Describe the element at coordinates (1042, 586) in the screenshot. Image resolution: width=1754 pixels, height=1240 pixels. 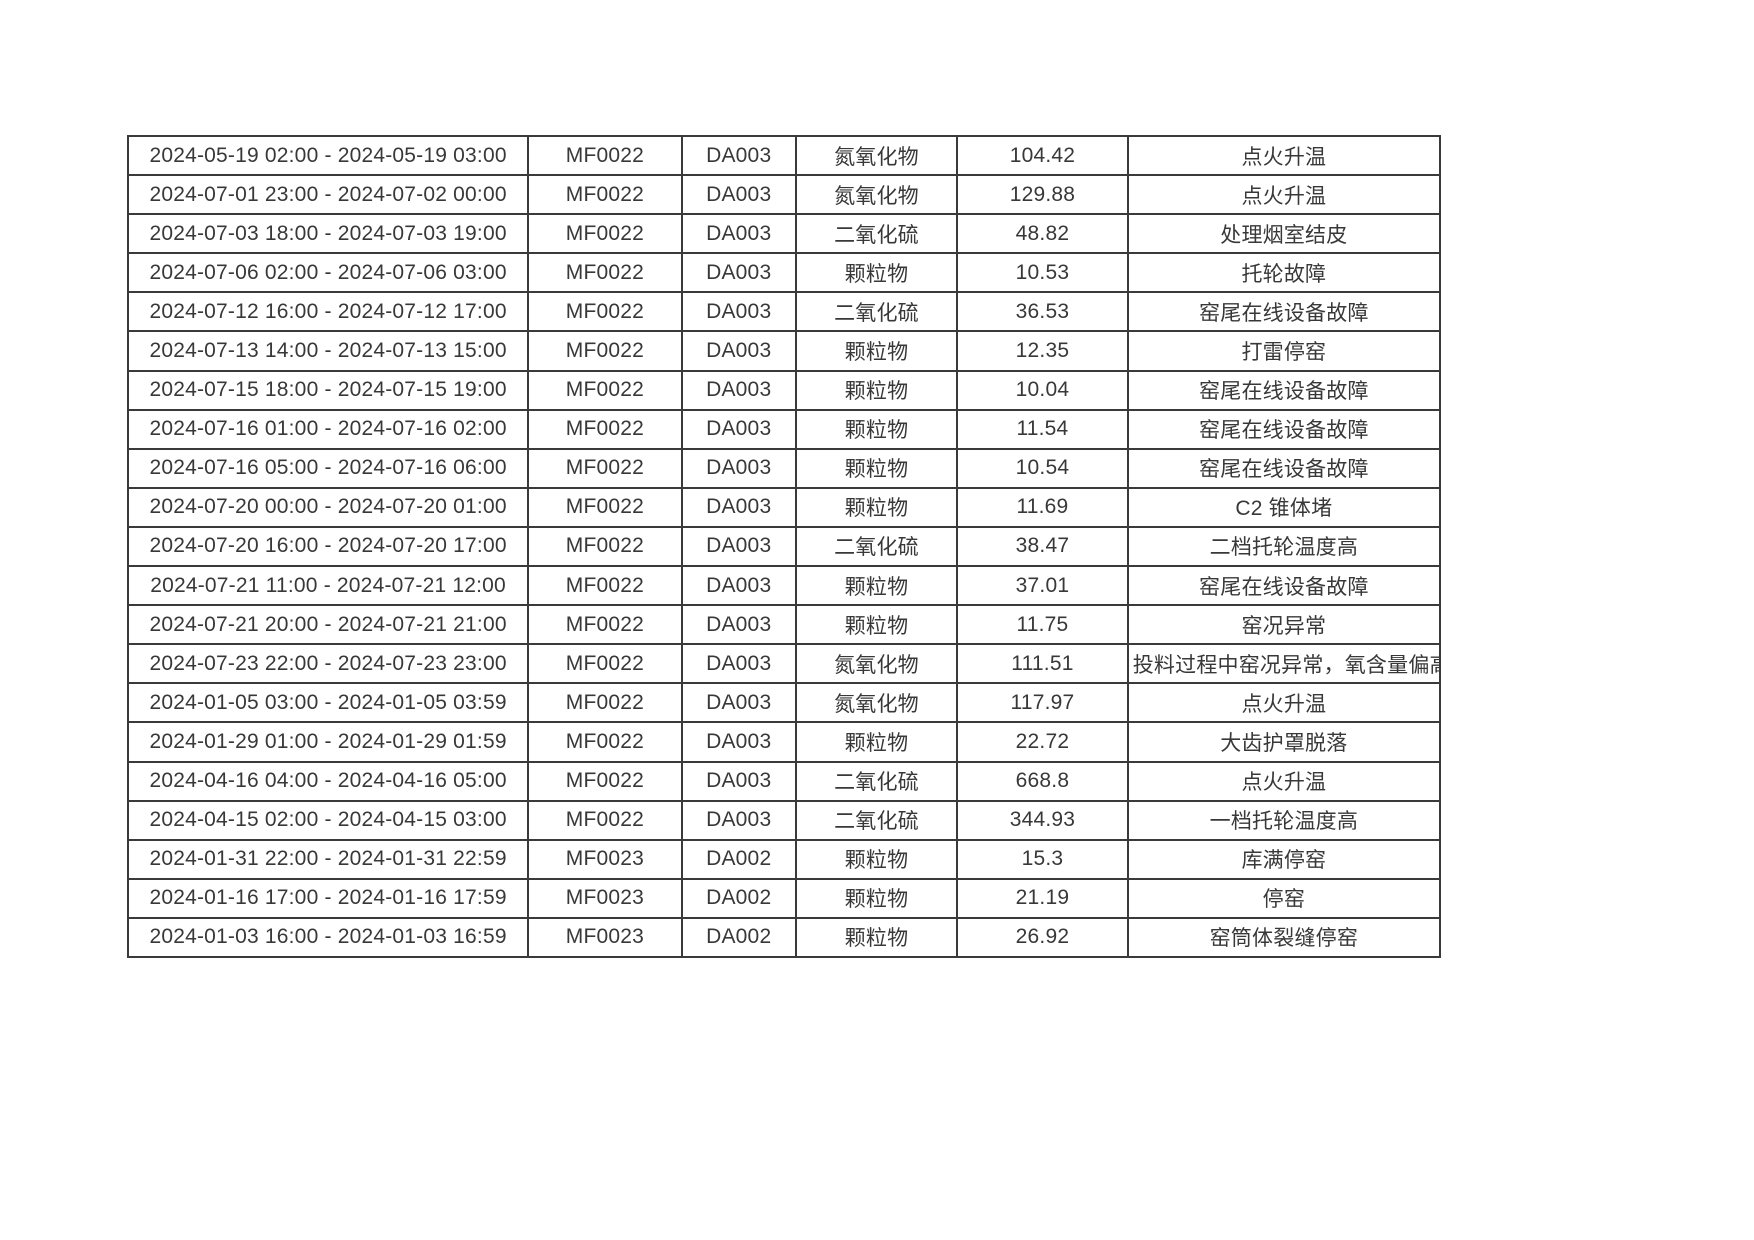
I see `cell-value: 37.01` at that location.